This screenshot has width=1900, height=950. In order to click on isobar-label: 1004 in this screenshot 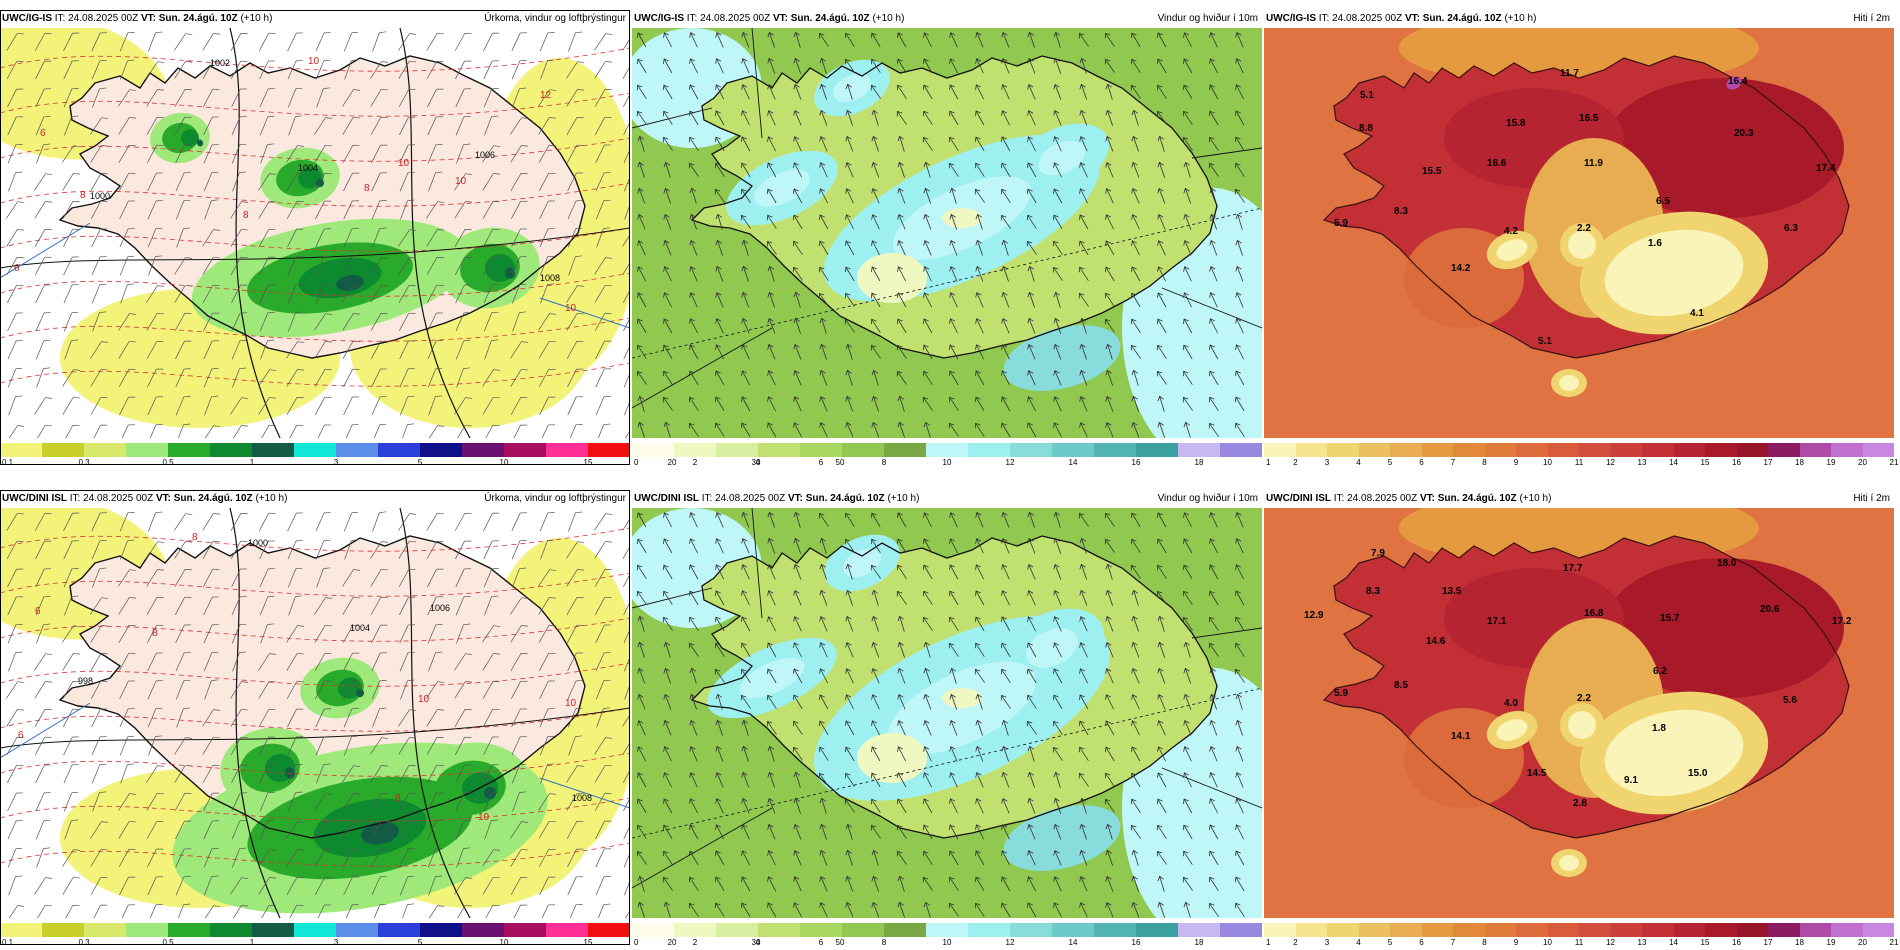, I will do `click(308, 168)`.